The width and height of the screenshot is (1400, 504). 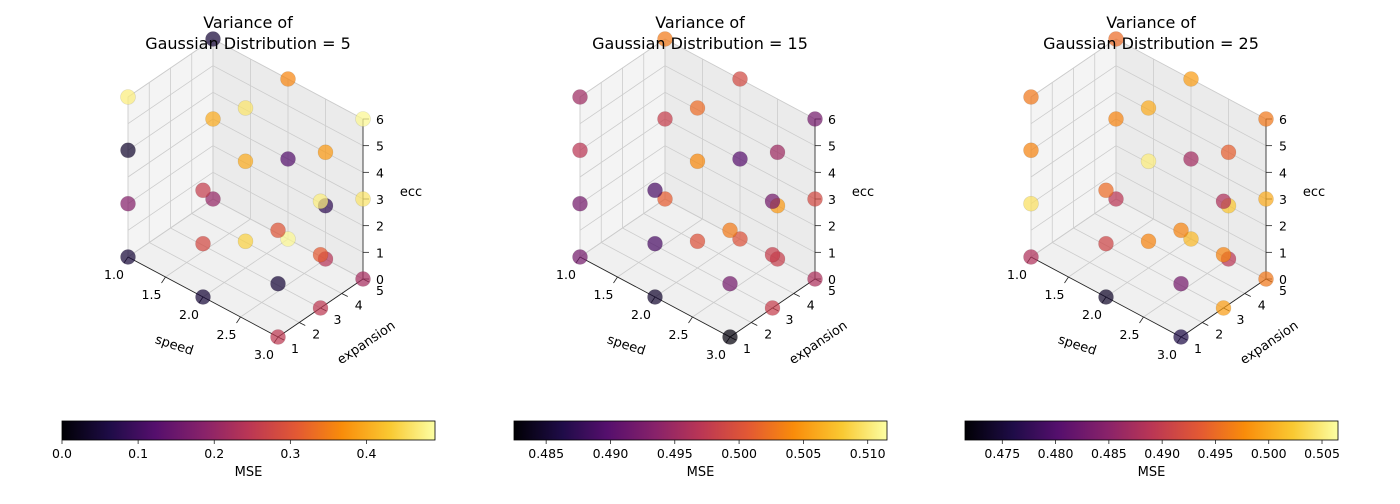 What do you see at coordinates (1151, 43) in the screenshot?
I see `subplot-title-line: Gaussian Distribution = 25` at bounding box center [1151, 43].